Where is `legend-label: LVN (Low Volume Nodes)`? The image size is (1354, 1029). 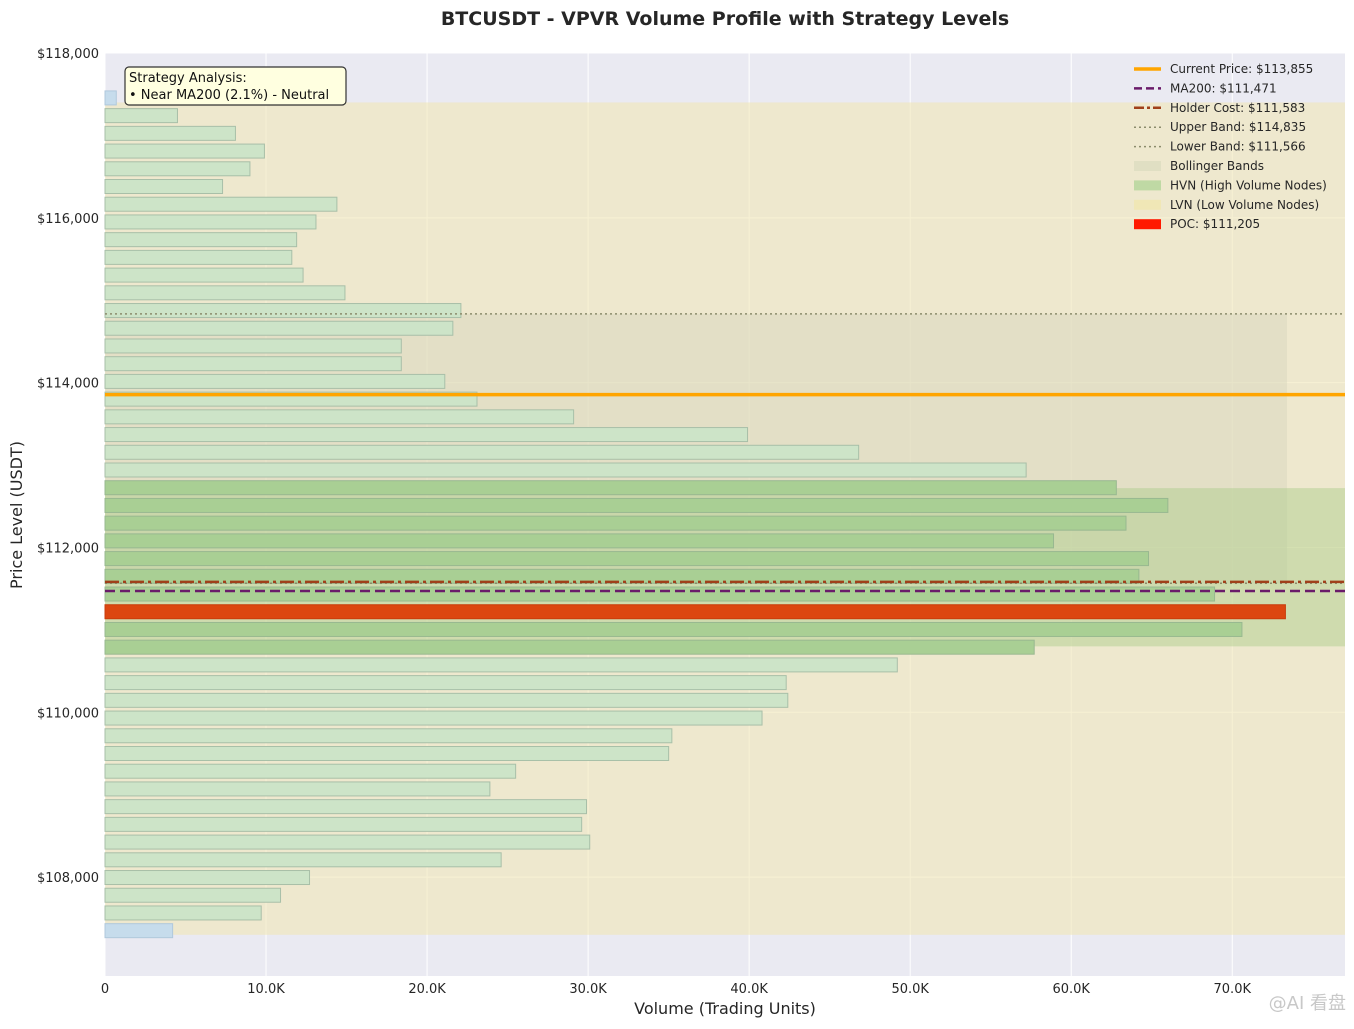
legend-label: LVN (Low Volume Nodes) is located at coordinates (1244, 205).